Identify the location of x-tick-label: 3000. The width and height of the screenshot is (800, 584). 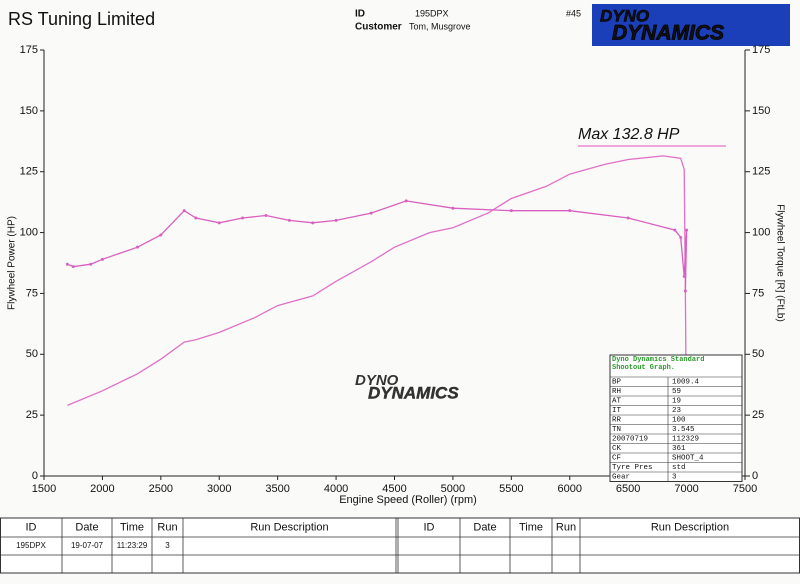
(219, 489).